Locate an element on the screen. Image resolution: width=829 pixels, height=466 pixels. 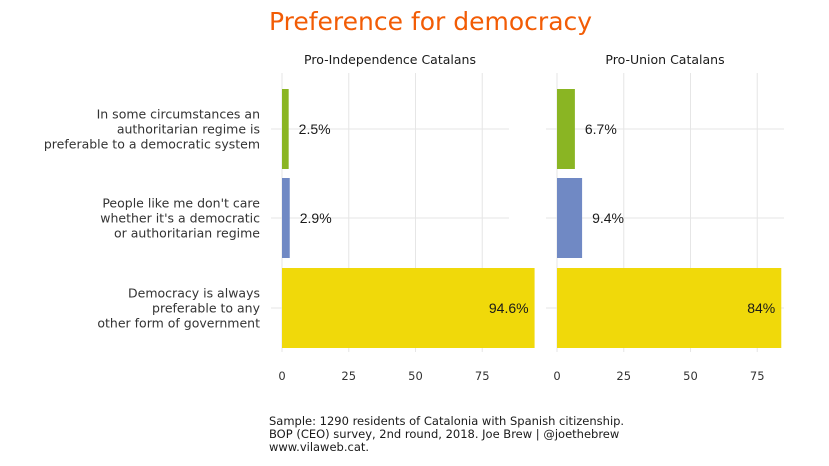
data-label: 84% is located at coordinates (761, 308).